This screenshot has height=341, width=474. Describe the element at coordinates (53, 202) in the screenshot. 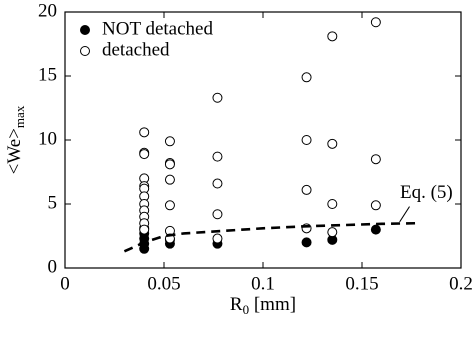

I see `y-tick-label: 5` at that location.